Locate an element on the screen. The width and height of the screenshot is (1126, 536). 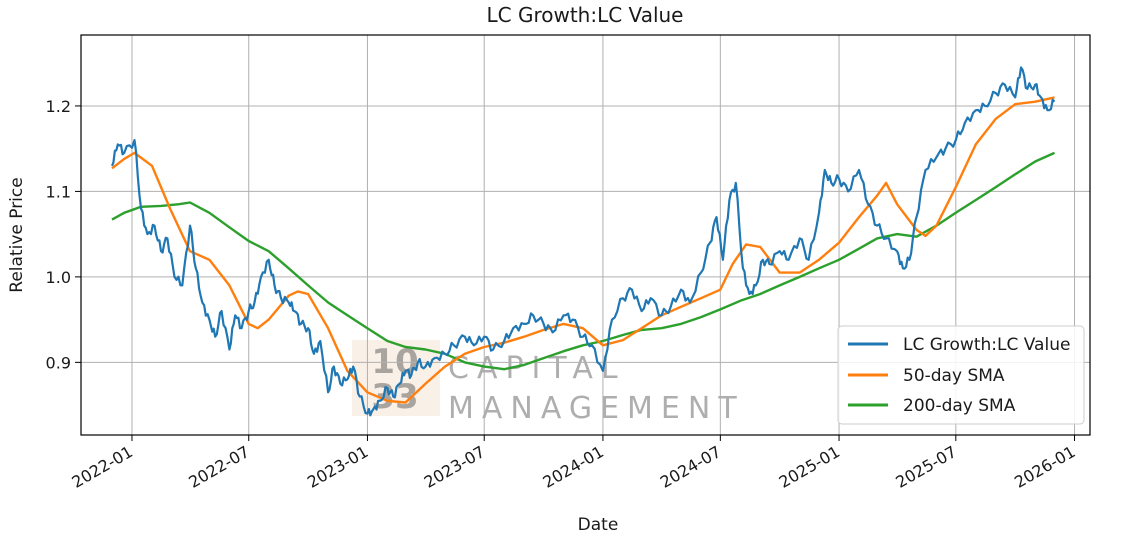
y-tick-label: 1.2 is located at coordinates (58, 106).